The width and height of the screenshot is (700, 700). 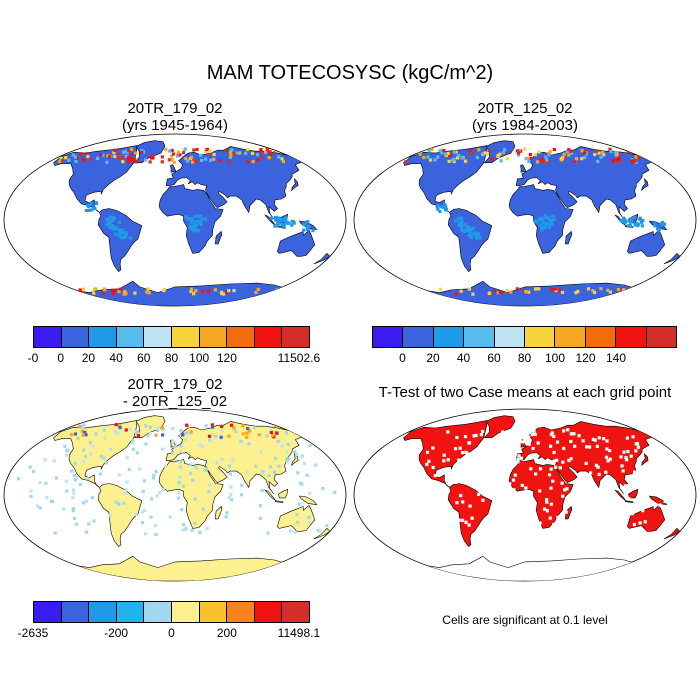 I want to click on landmass-borneo, so click(x=283, y=493).